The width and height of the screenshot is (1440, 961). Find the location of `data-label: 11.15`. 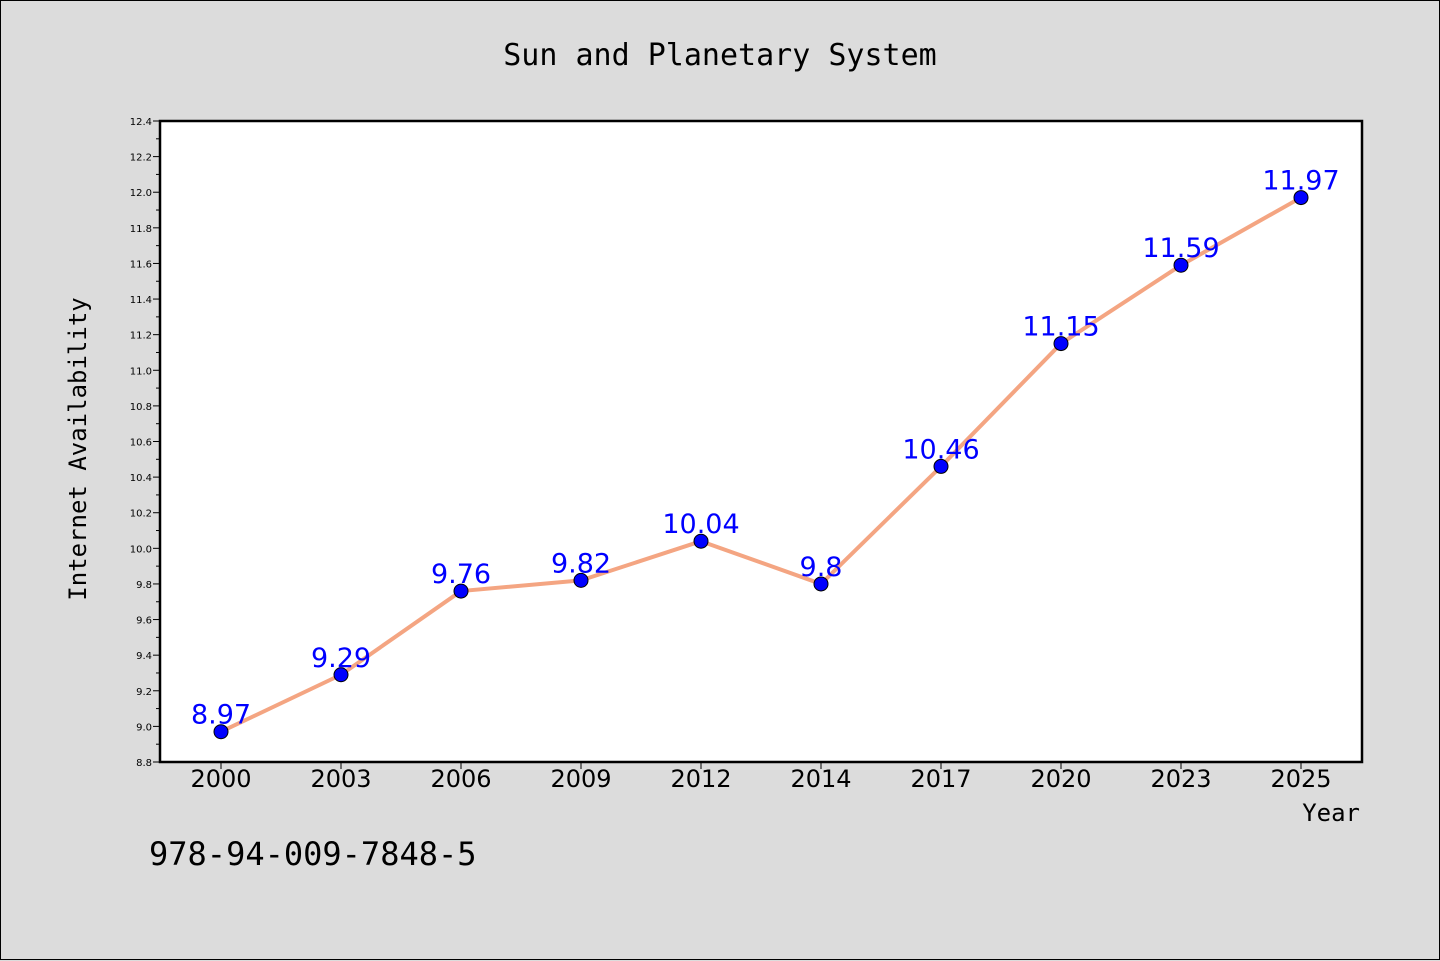

data-label: 11.15 is located at coordinates (1060, 327).